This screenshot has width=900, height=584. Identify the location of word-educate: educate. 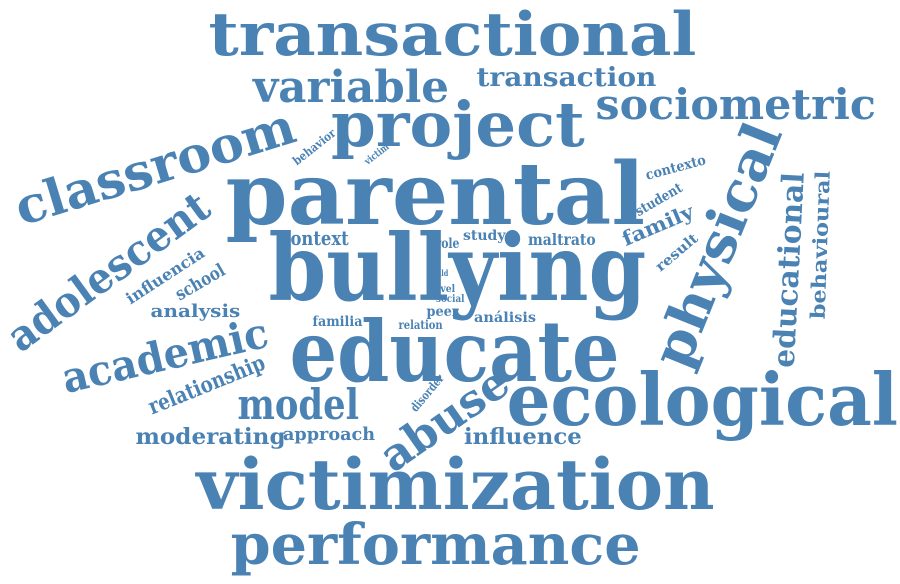
(454, 351).